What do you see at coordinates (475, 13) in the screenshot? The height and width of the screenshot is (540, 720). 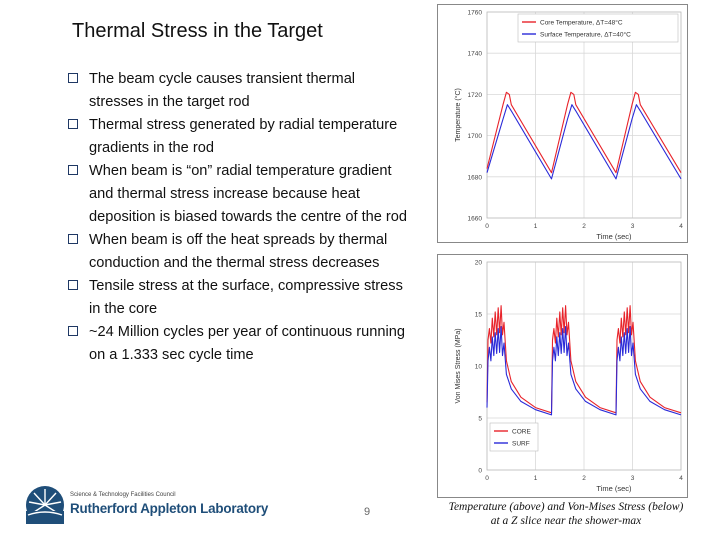 I see `y-tick-label: 1760` at bounding box center [475, 13].